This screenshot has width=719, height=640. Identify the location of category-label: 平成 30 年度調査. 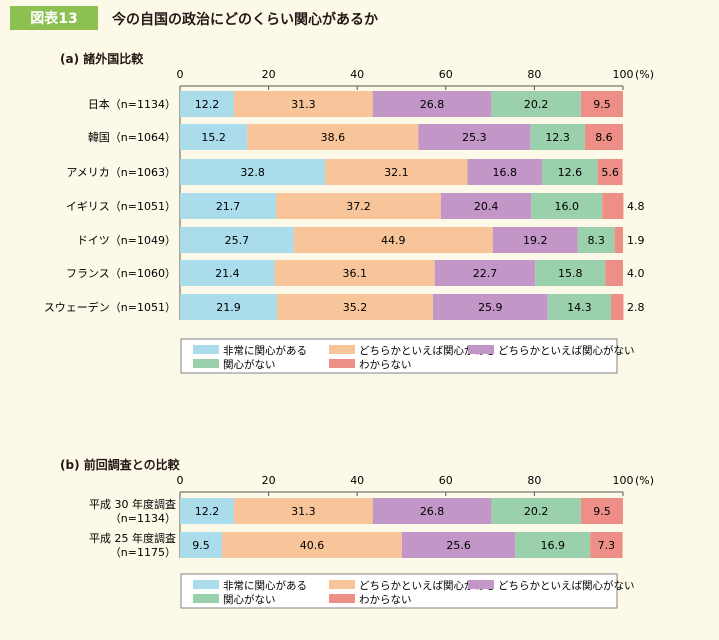
(132, 504).